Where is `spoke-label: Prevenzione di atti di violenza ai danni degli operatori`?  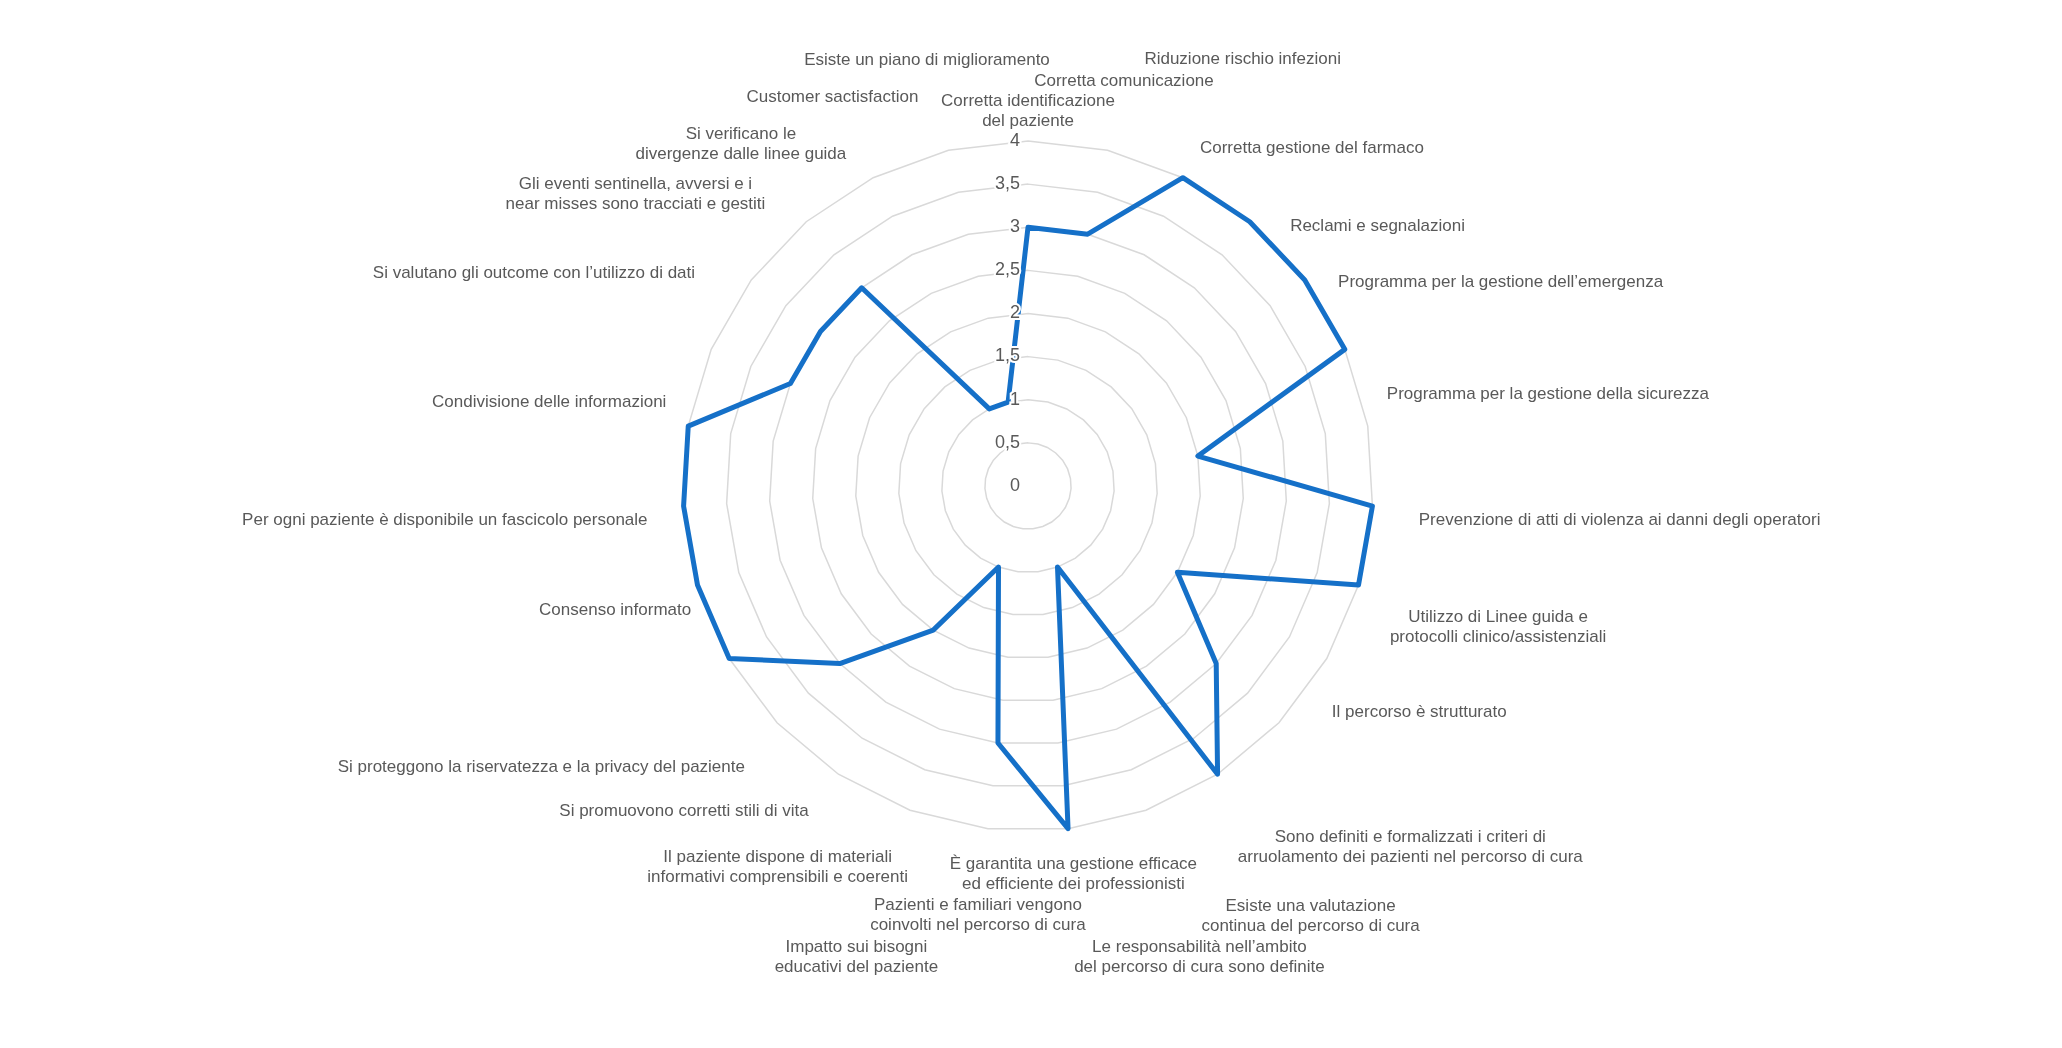
spoke-label: Prevenzione di atti di violenza ai danni degli operatori is located at coordinates (1619, 520).